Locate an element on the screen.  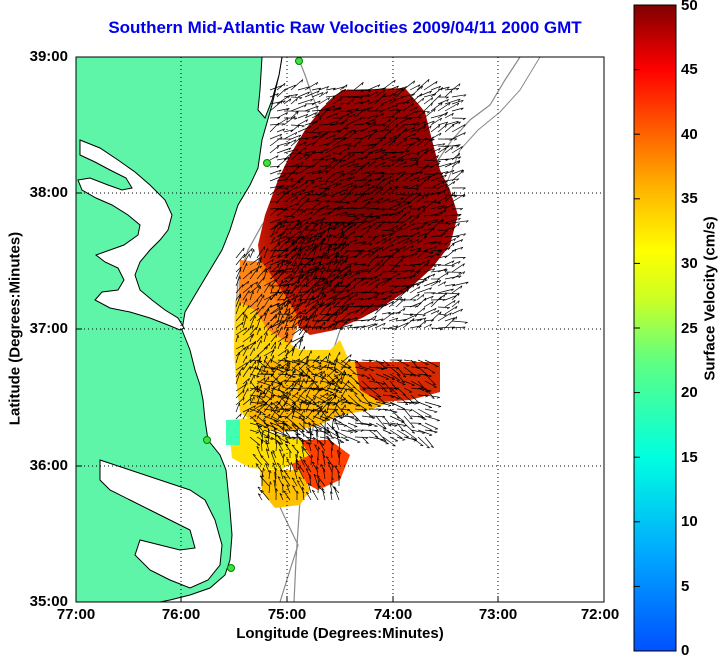
delaware-bay is located at coordinates (270, 88).